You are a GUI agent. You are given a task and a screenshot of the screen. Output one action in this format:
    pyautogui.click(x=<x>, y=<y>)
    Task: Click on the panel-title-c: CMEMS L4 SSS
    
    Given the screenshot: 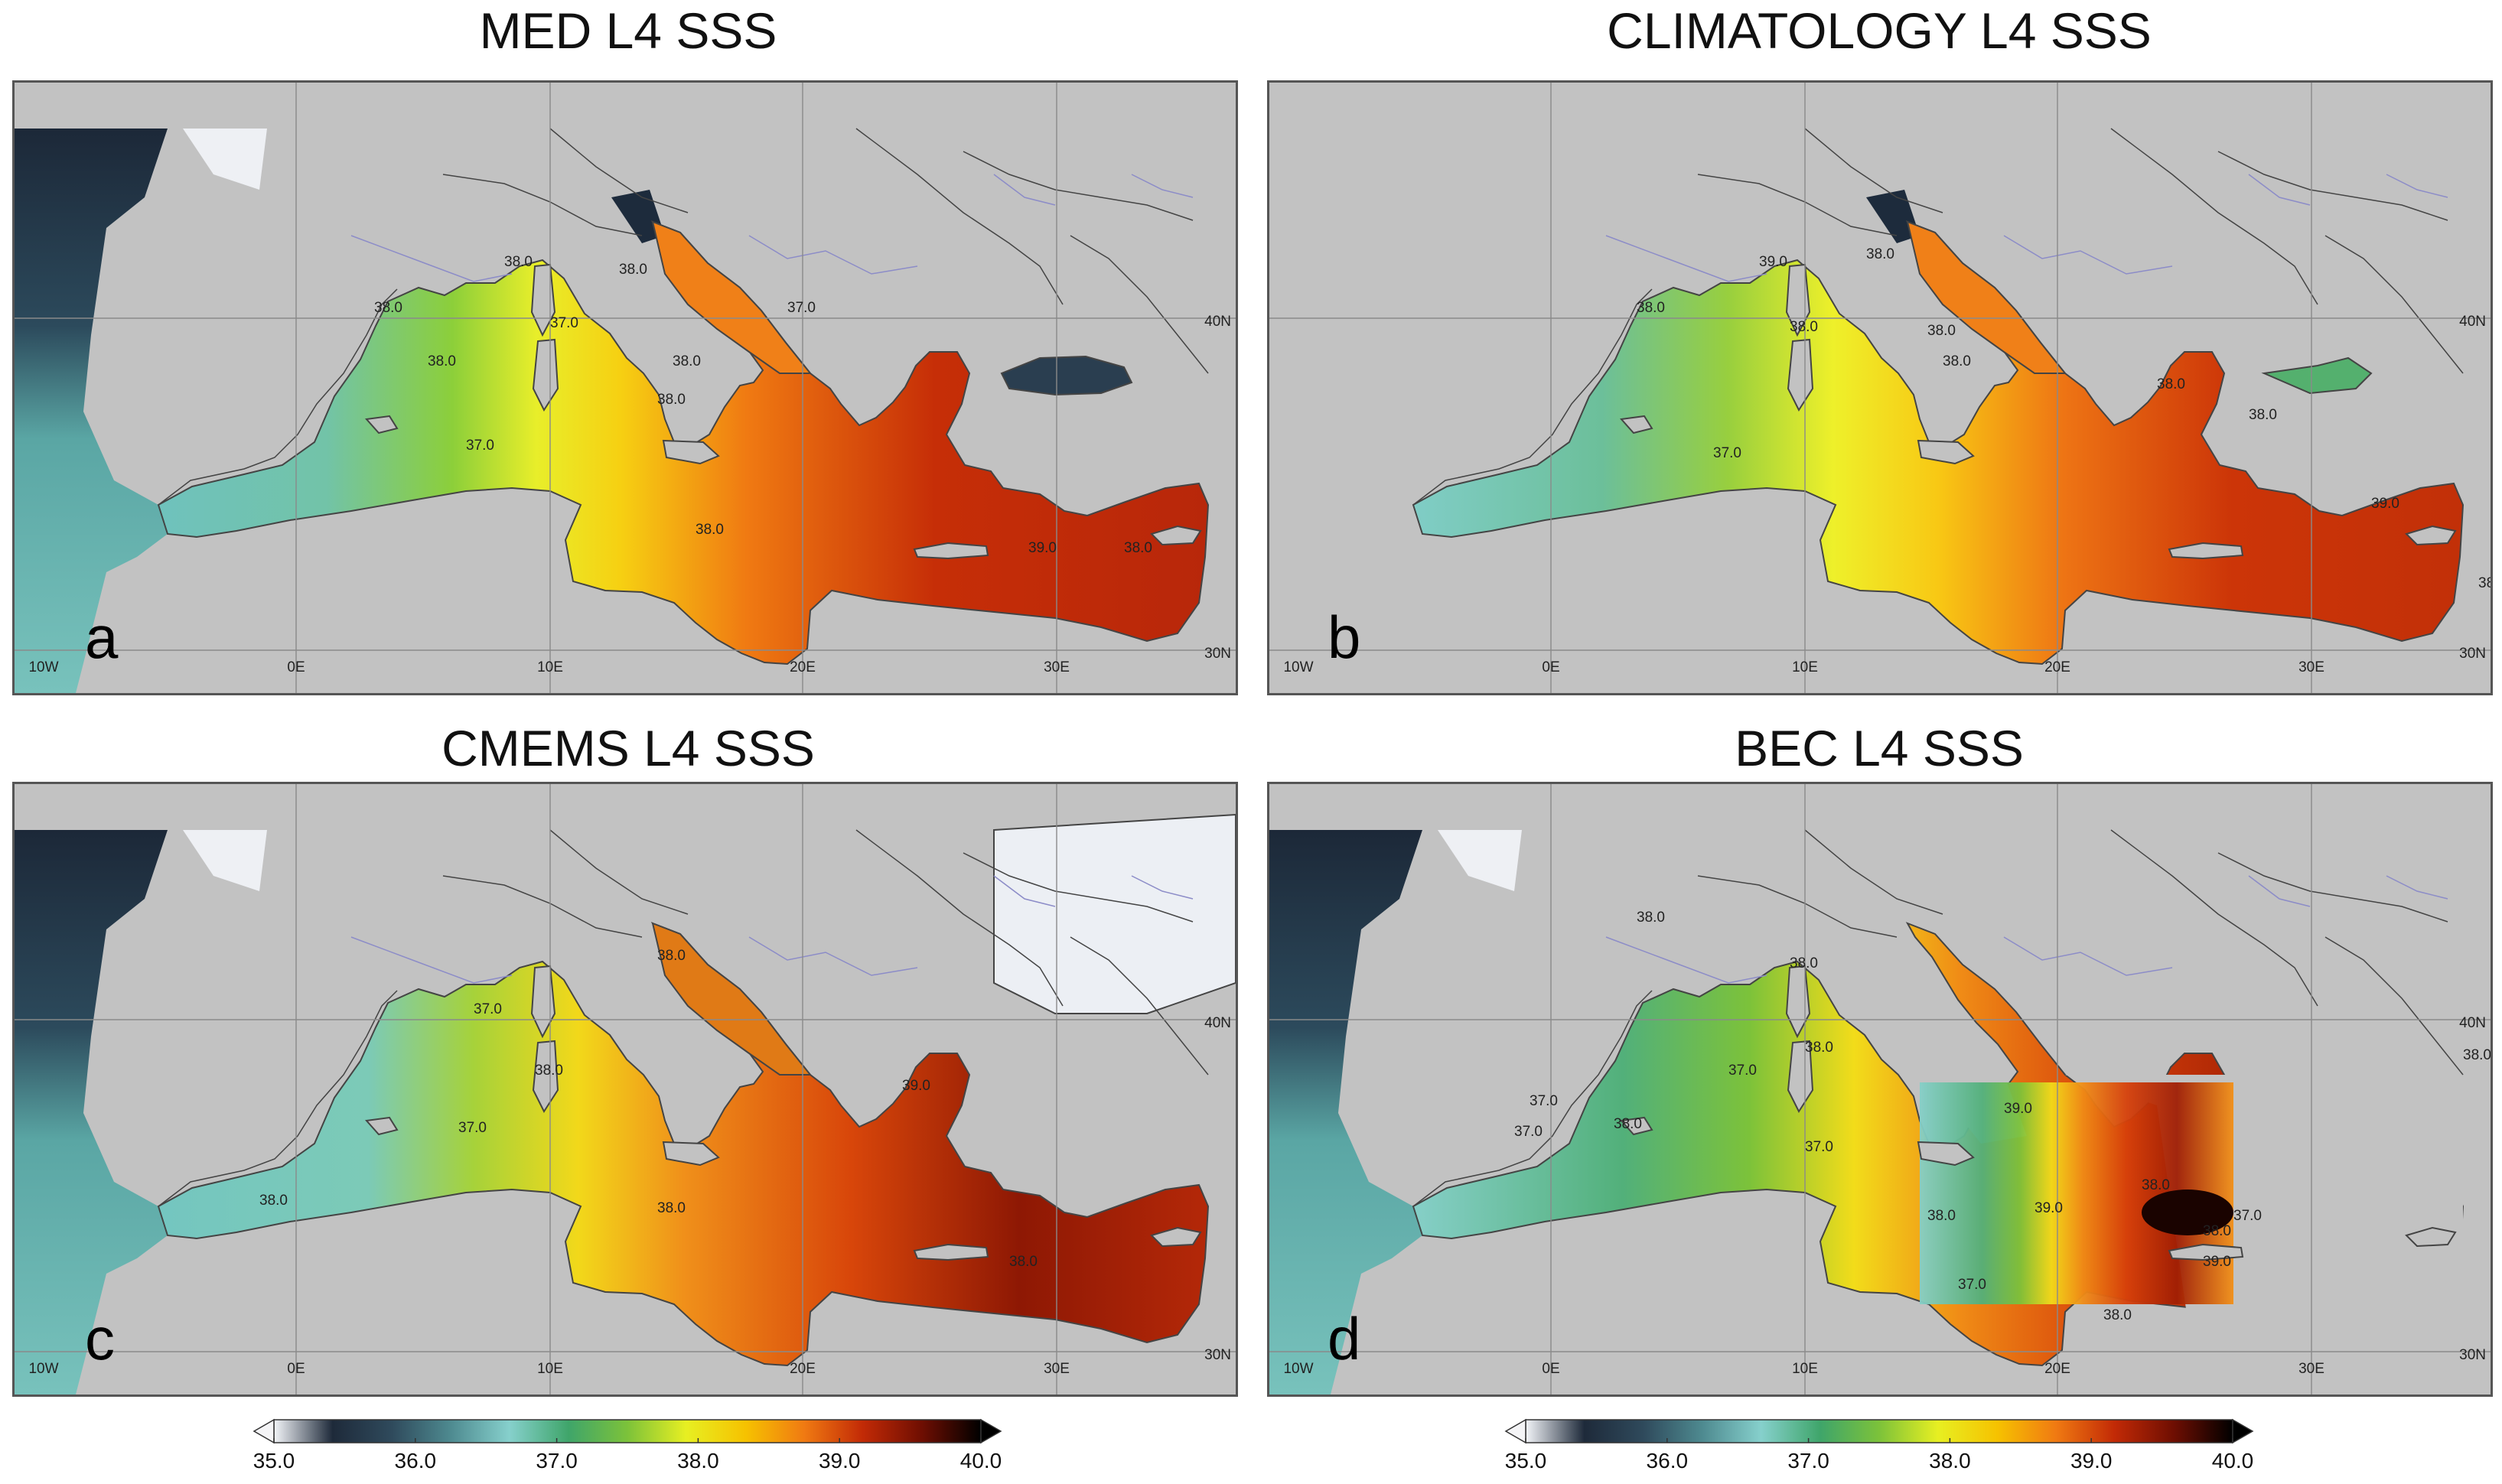 What is the action you would take?
    pyautogui.click(x=628, y=748)
    